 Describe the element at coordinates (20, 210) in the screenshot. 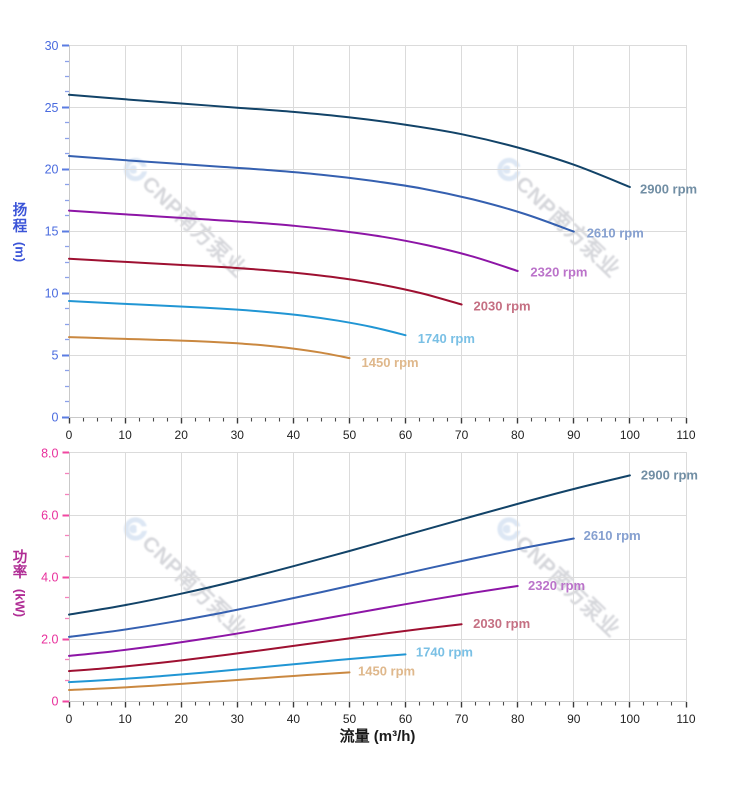

I see `svg-text: 扬` at that location.